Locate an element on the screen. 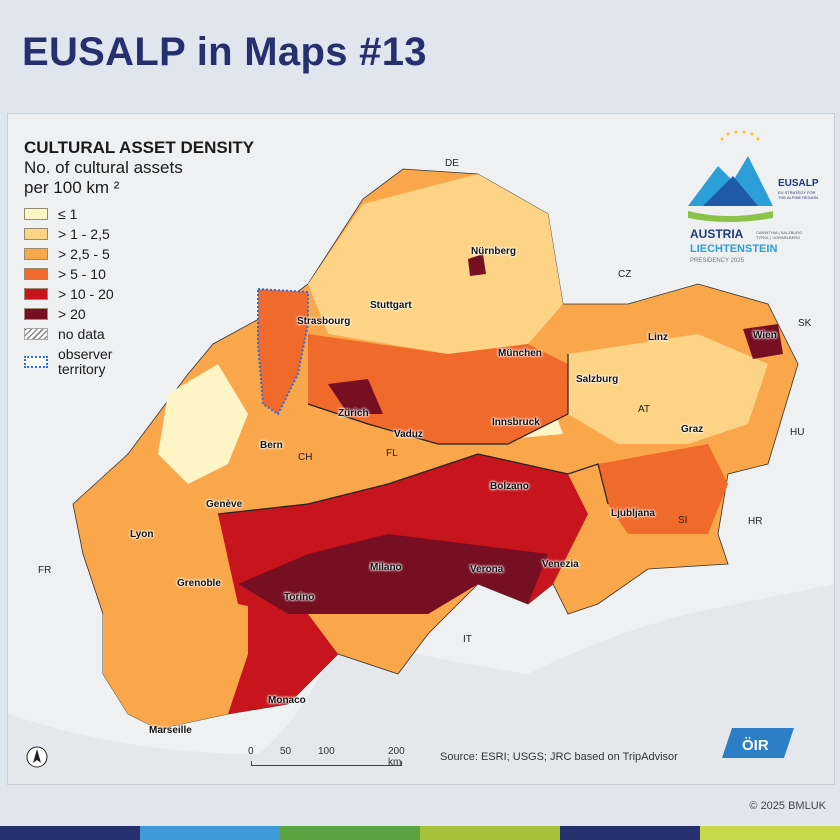  country-label-fl: FL is located at coordinates (392, 453).